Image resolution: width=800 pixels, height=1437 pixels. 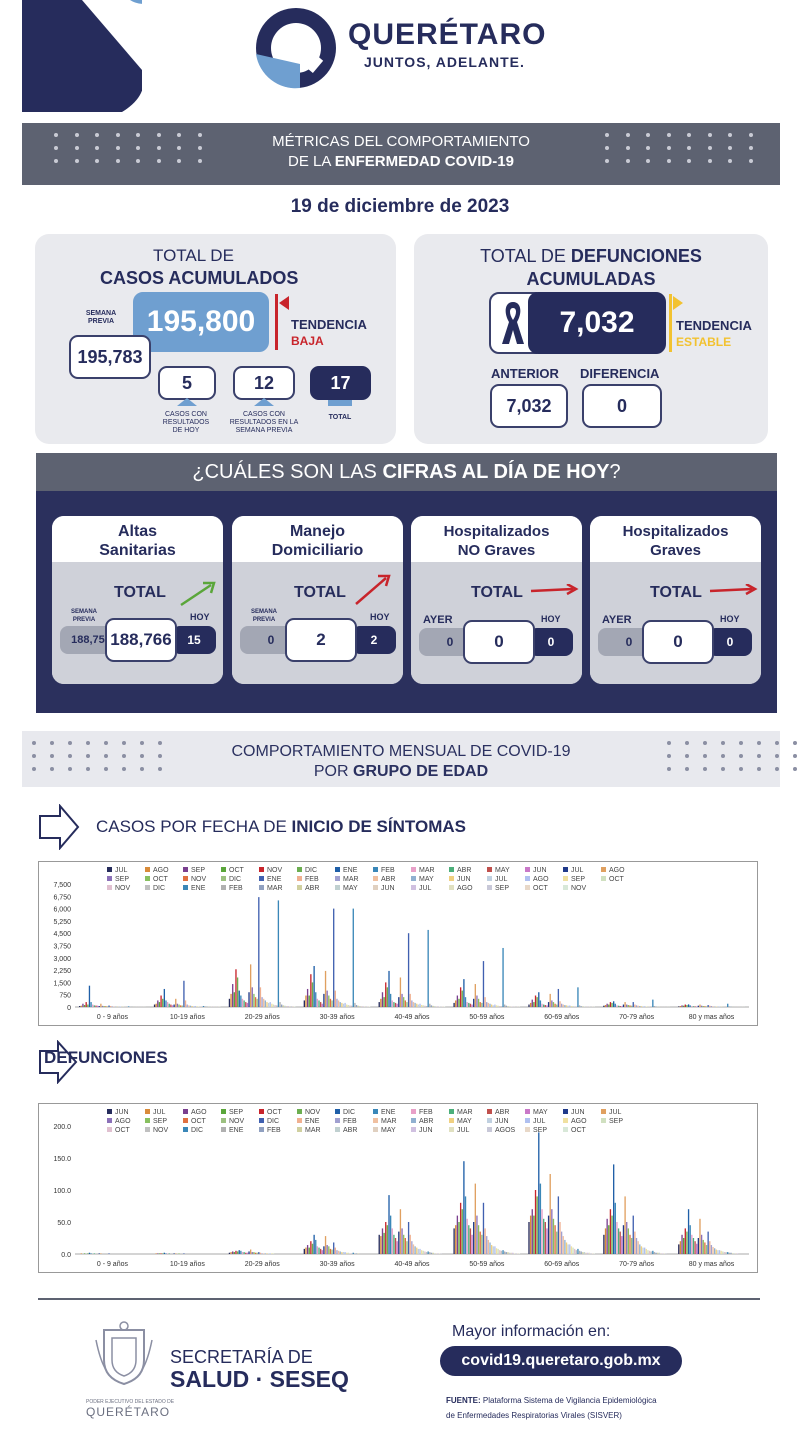 What do you see at coordinates (406, 472) in the screenshot?
I see `today-title-bar: ¿CUÁLES SON LAS CIFRAS AL DÍA DE HOY?` at bounding box center [406, 472].